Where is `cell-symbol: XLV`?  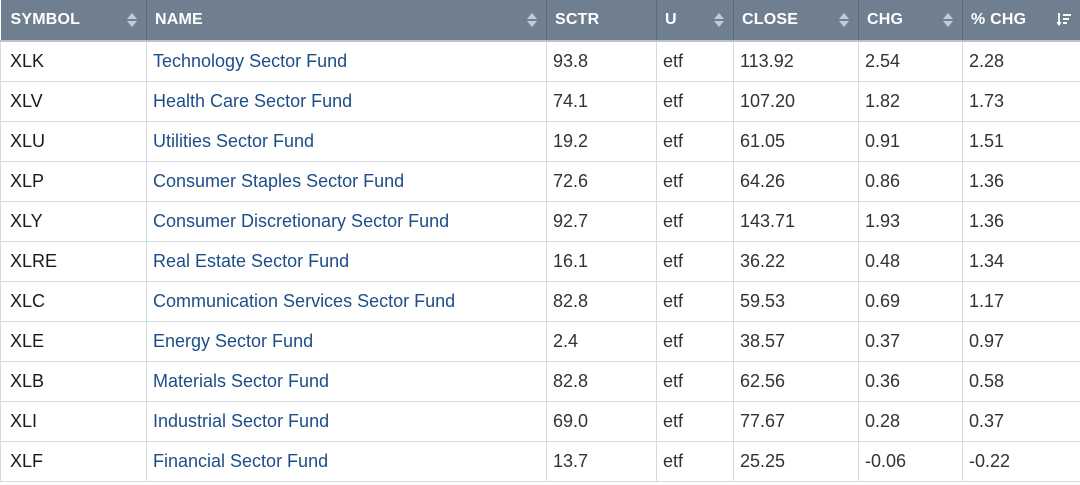 cell-symbol: XLV is located at coordinates (73, 101).